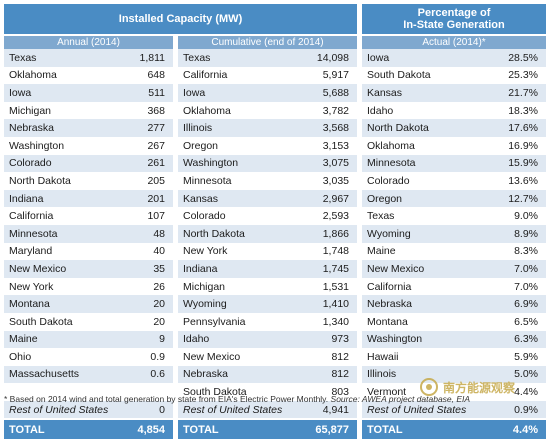 Image resolution: width=550 pixels, height=439 pixels. Describe the element at coordinates (88, 233) in the screenshot. I see `annual-row: Minnesota 48` at that location.